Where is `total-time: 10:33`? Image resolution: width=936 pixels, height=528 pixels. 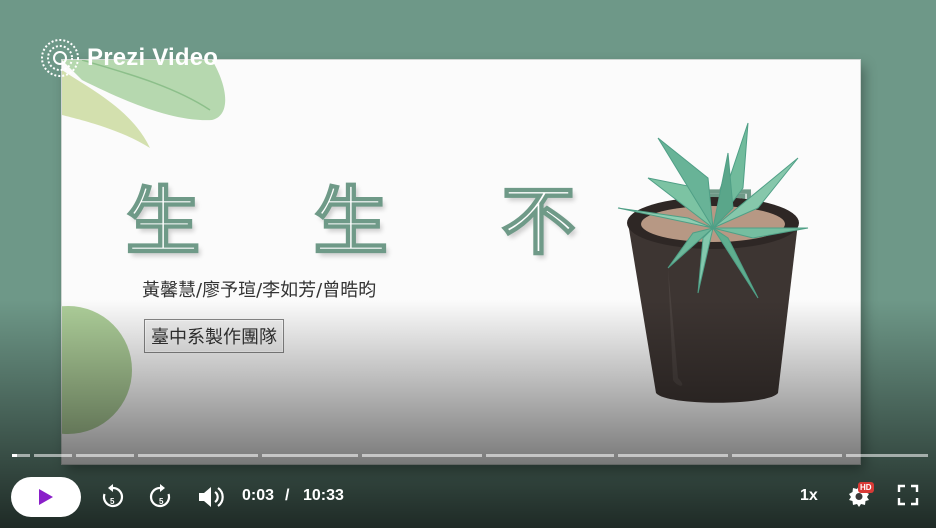 total-time: 10:33 is located at coordinates (323, 495).